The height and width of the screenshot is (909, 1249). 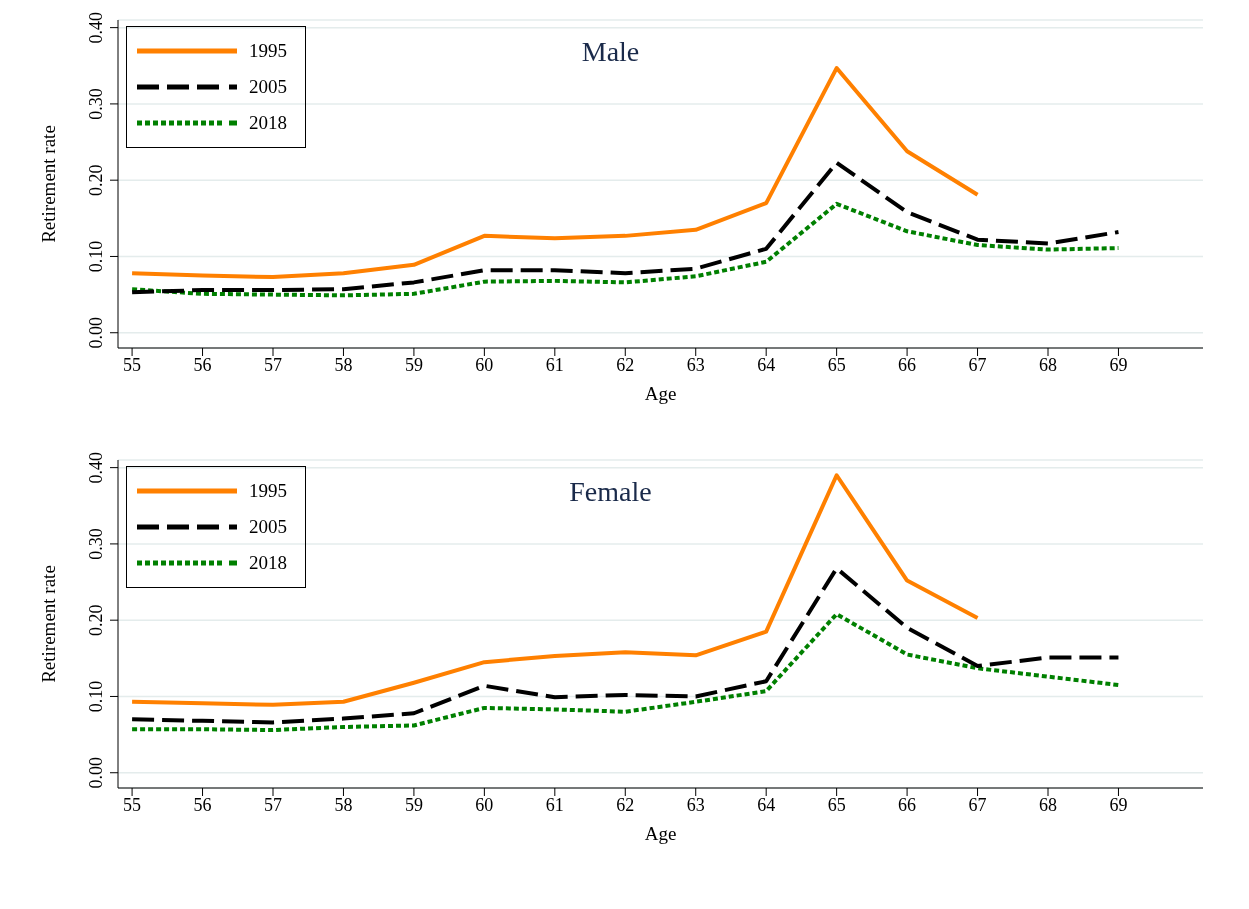 I want to click on text: Female, so click(x=610, y=491).